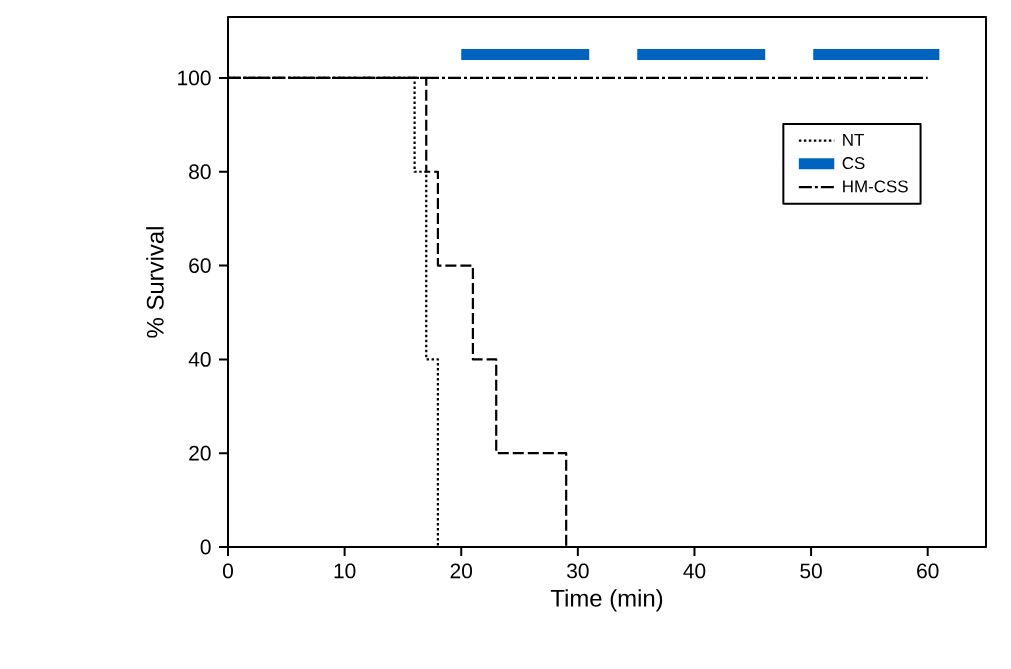 The width and height of the screenshot is (1011, 669). Describe the element at coordinates (694, 571) in the screenshot. I see `x-tick-label: 40` at that location.